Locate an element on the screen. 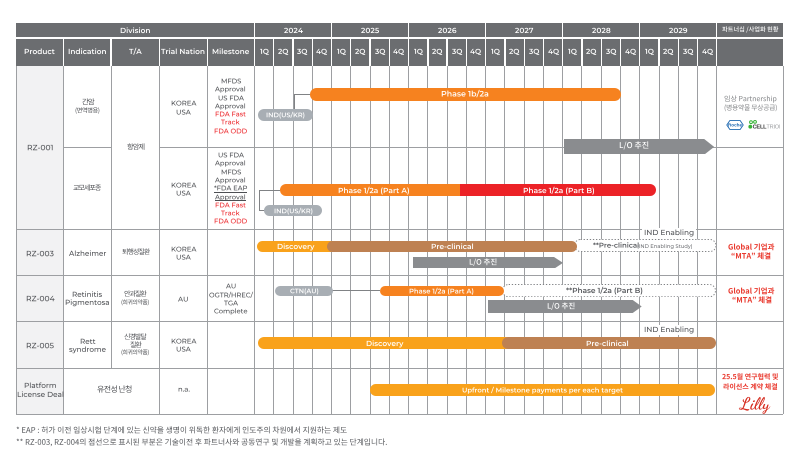  svg-text: Roche is located at coordinates (734, 124).